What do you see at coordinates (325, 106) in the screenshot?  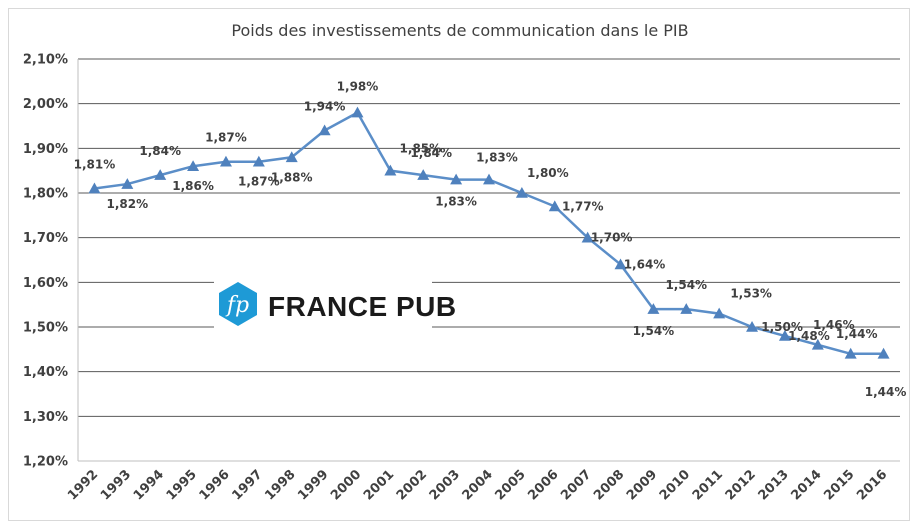 I see `data-label: 1,94%` at bounding box center [325, 106].